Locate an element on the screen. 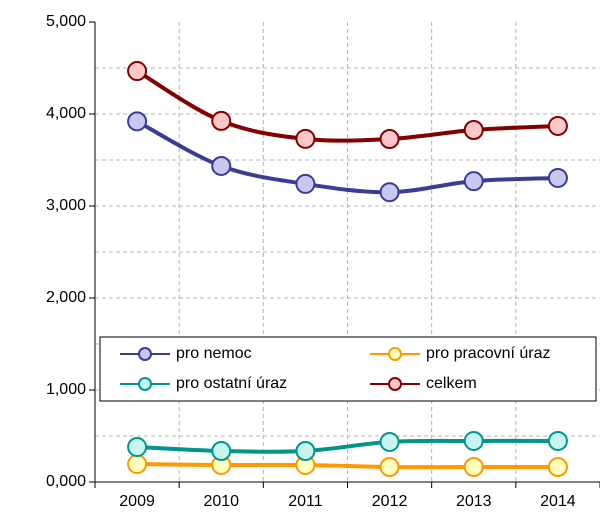  x-tick-label: 2014 is located at coordinates (558, 501).